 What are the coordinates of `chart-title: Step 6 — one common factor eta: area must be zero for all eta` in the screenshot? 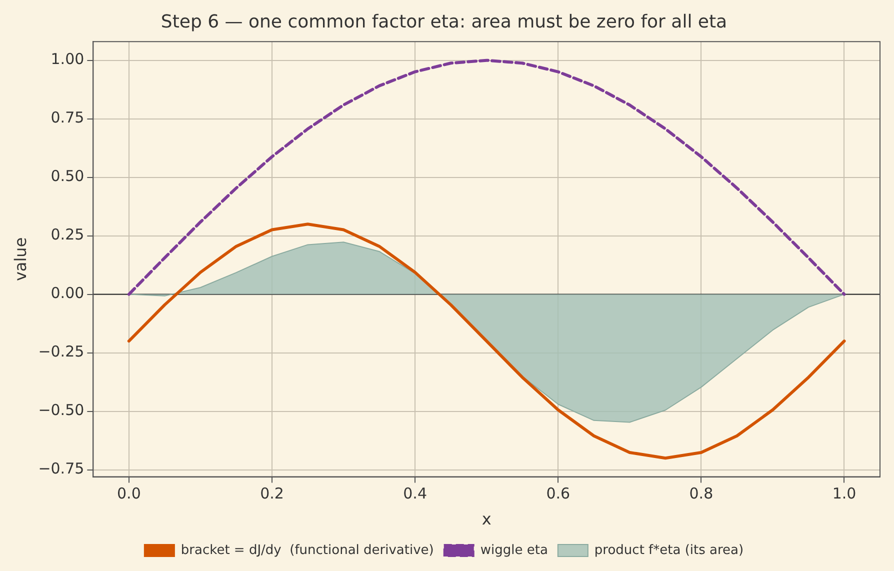 It's located at (444, 21).